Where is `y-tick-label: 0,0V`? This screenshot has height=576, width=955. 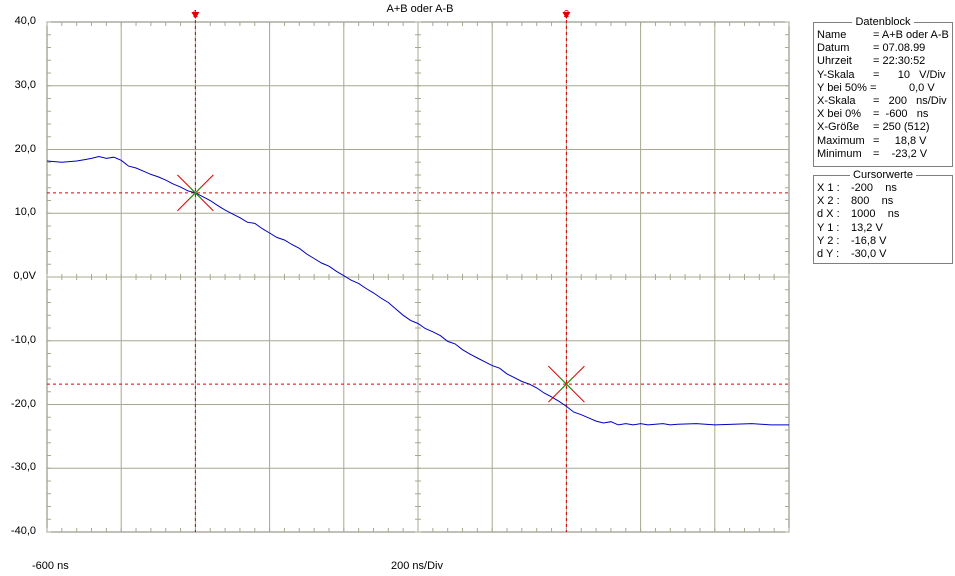 y-tick-label: 0,0V is located at coordinates (24, 276).